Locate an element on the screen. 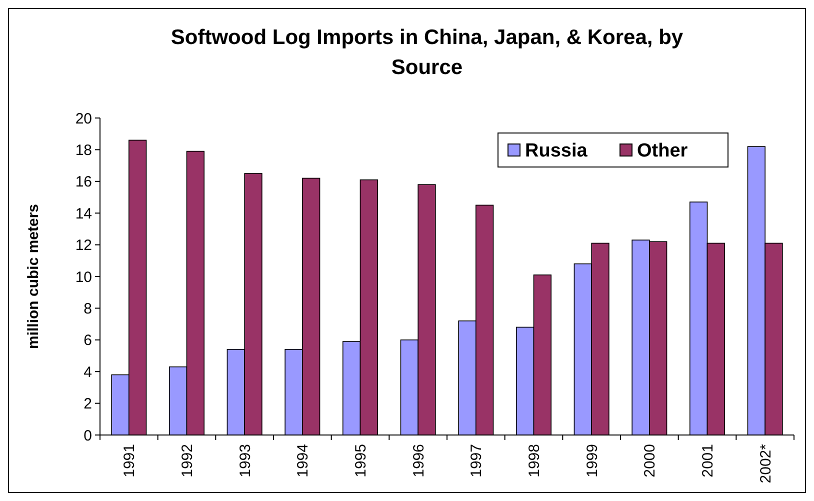 This screenshot has height=501, width=814. y-tick-label: 16 is located at coordinates (83, 182).